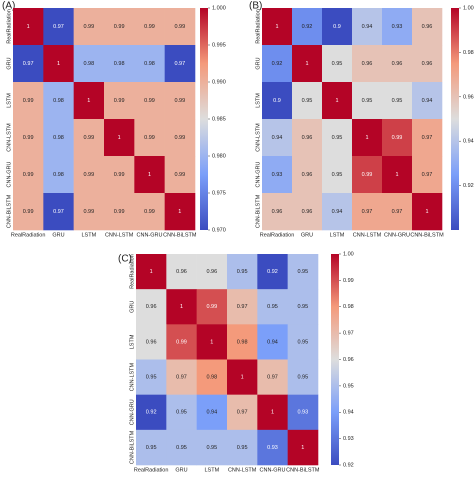  I want to click on colorbar-tick-label: 0.995, so click(219, 45).